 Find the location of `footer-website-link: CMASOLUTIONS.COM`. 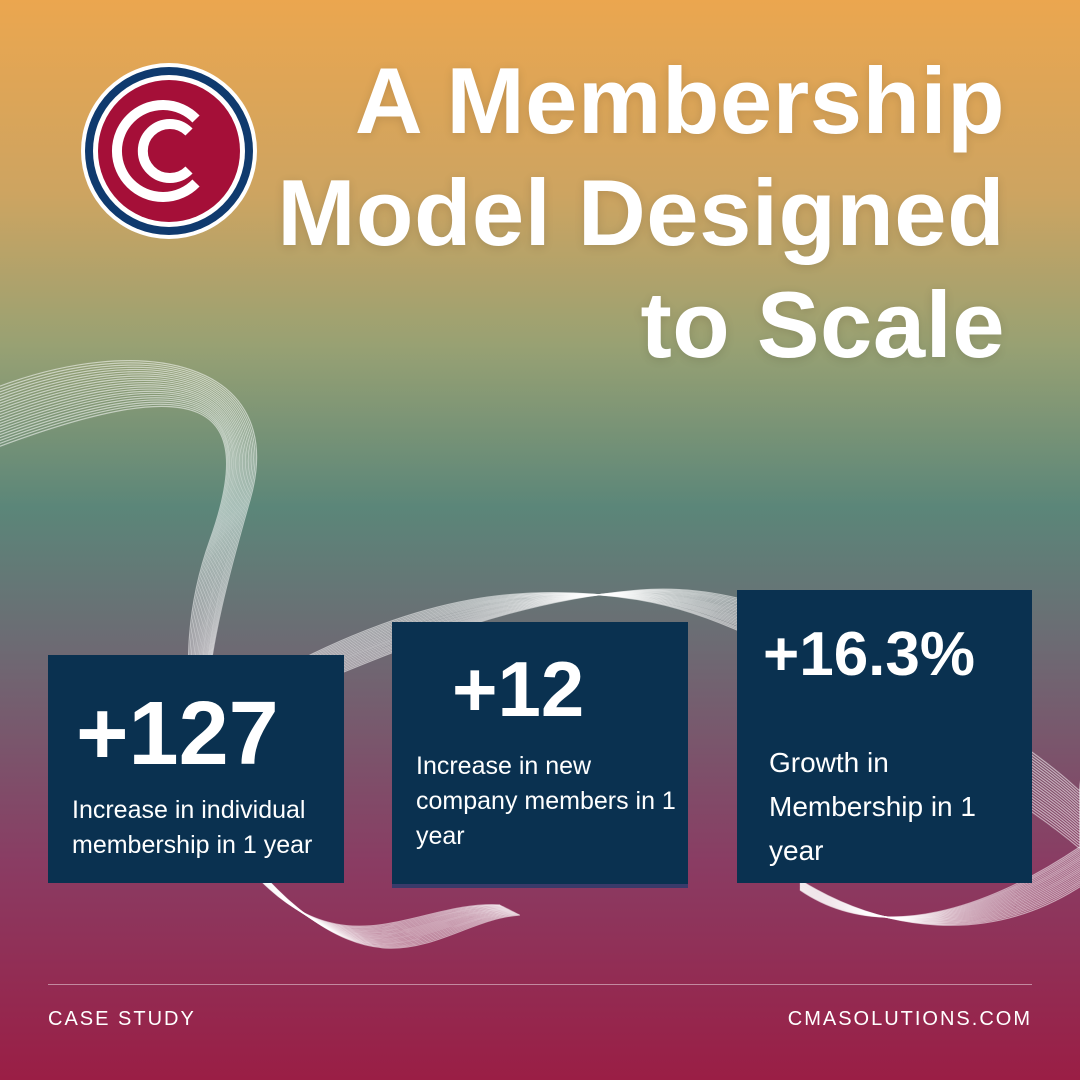

footer-website-link: CMASOLUTIONS.COM is located at coordinates (909, 1019).